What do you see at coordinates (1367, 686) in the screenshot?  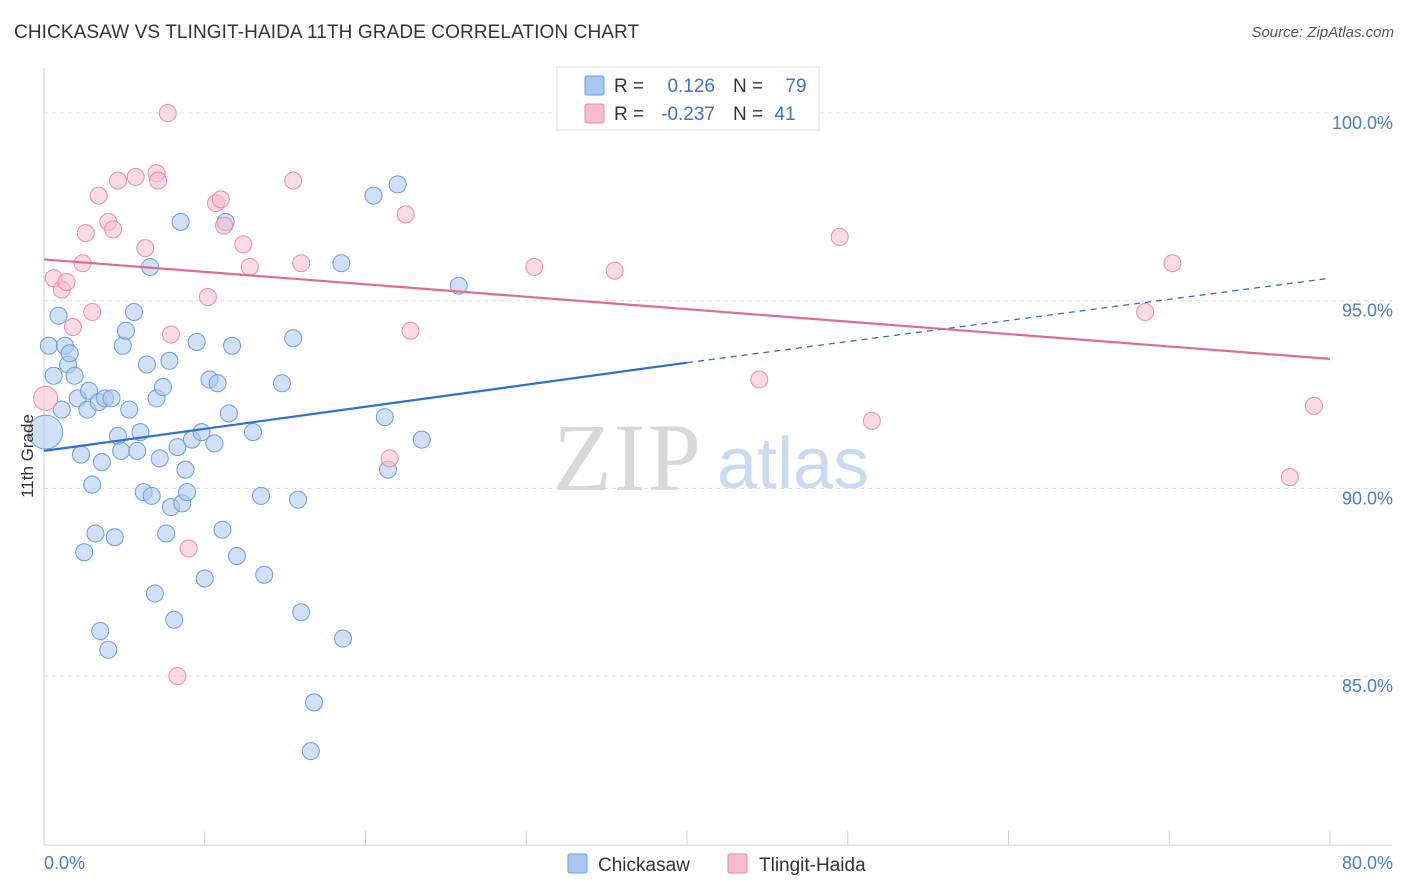 I see `y-tick-label: 85.0%` at bounding box center [1367, 686].